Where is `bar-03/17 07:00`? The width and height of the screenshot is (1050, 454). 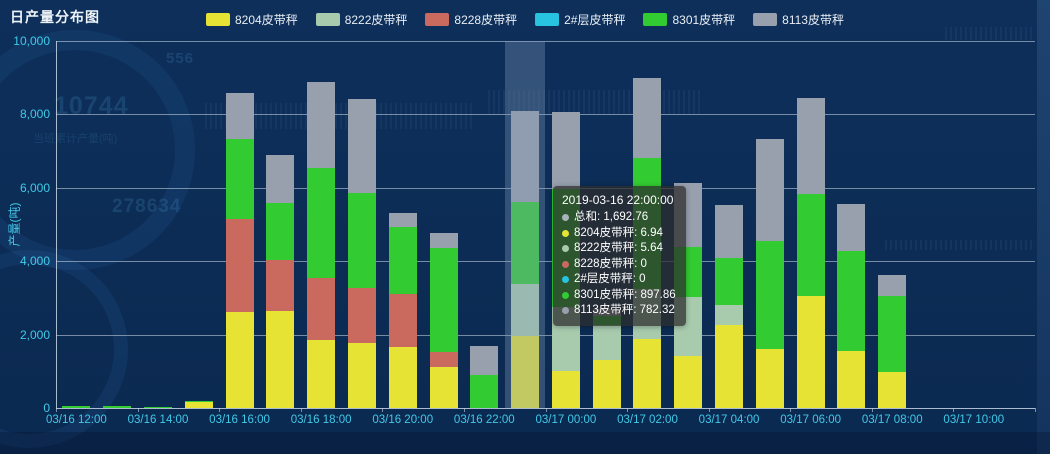
bar-03/17 07:00 is located at coordinates (851, 305).